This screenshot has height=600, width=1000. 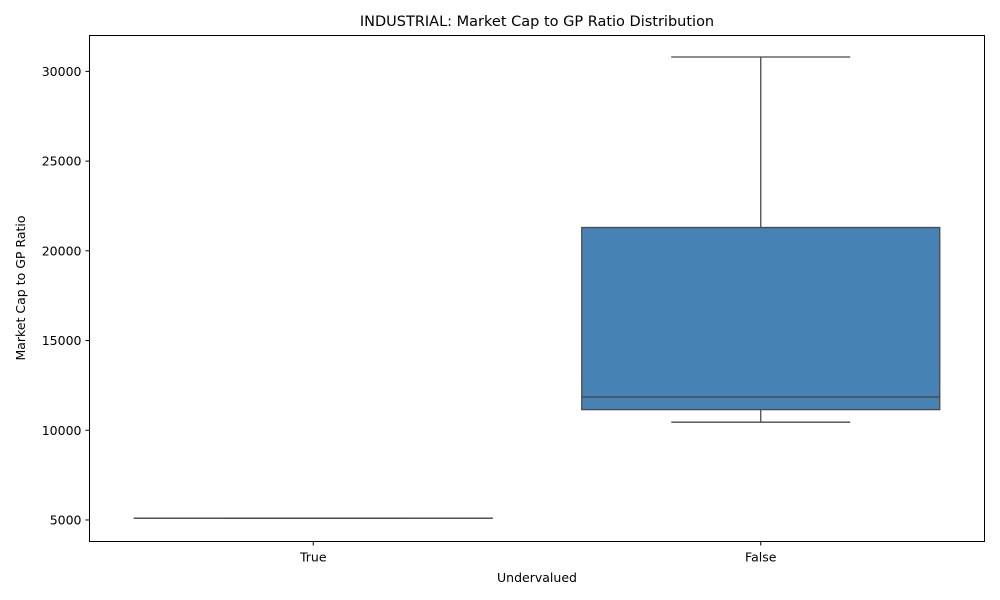 What do you see at coordinates (62, 161) in the screenshot?
I see `y-tick-label: 25000` at bounding box center [62, 161].